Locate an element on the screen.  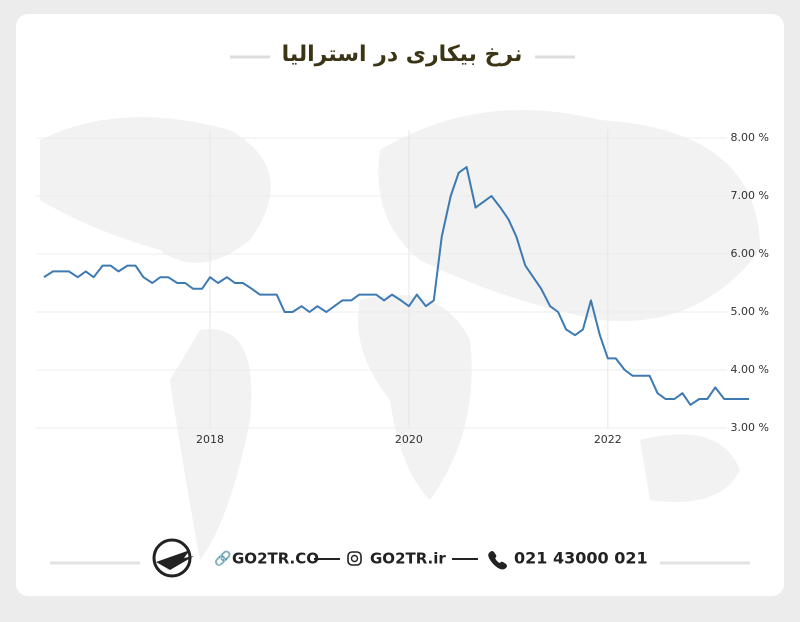
logo-plane is located at coordinates (175, 560).